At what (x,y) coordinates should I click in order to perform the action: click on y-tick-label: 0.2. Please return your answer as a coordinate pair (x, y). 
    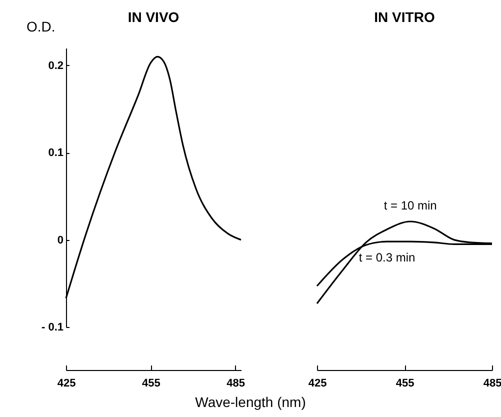
    Looking at the image, I should click on (56, 66).